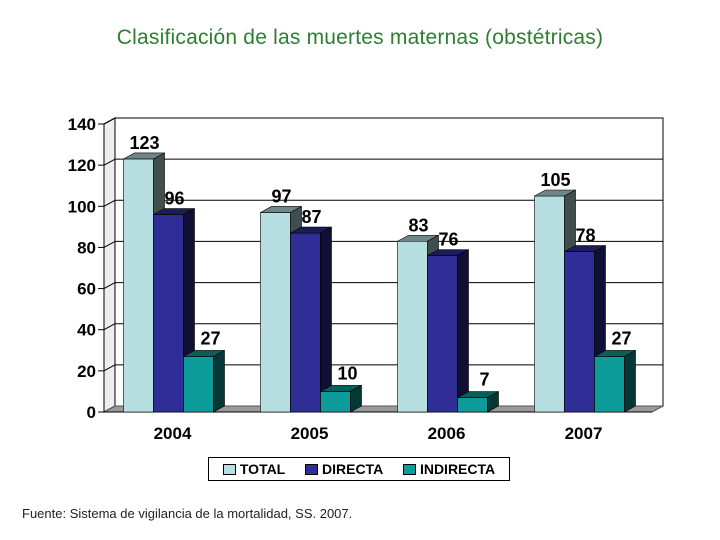  I want to click on legend-swatch-total, so click(229, 469).